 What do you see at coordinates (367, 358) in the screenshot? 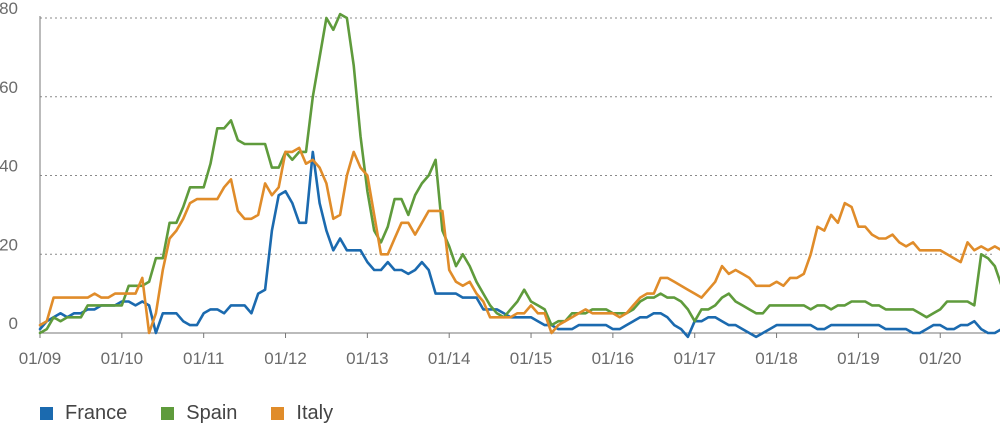
I see `x-tick-label-4: 01/13` at bounding box center [367, 358].